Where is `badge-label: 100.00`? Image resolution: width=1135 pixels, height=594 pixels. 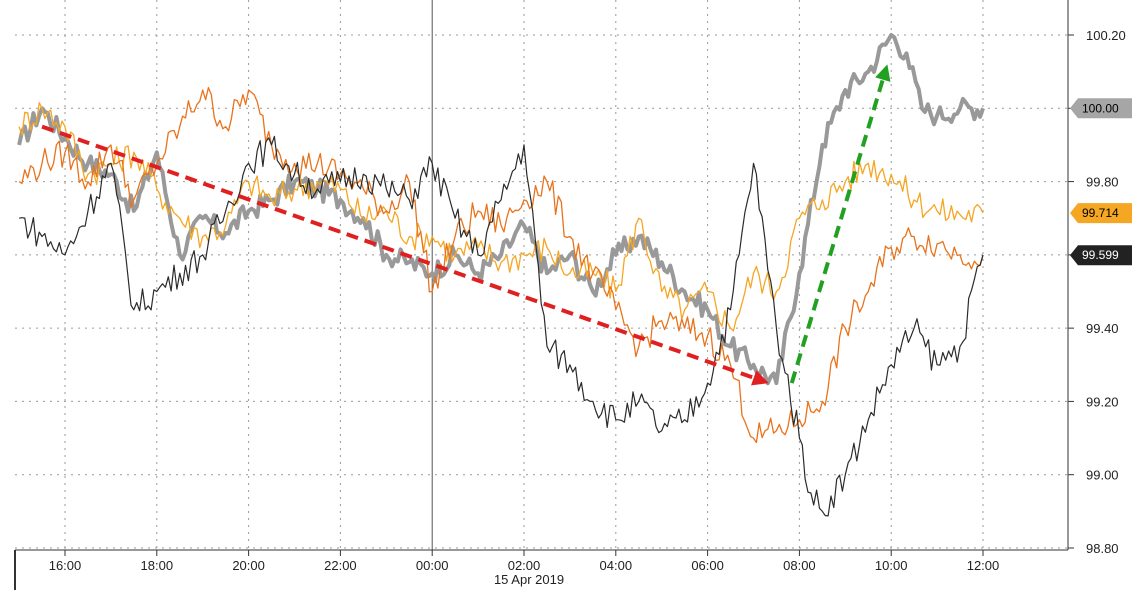 badge-label: 100.00 is located at coordinates (1100, 108).